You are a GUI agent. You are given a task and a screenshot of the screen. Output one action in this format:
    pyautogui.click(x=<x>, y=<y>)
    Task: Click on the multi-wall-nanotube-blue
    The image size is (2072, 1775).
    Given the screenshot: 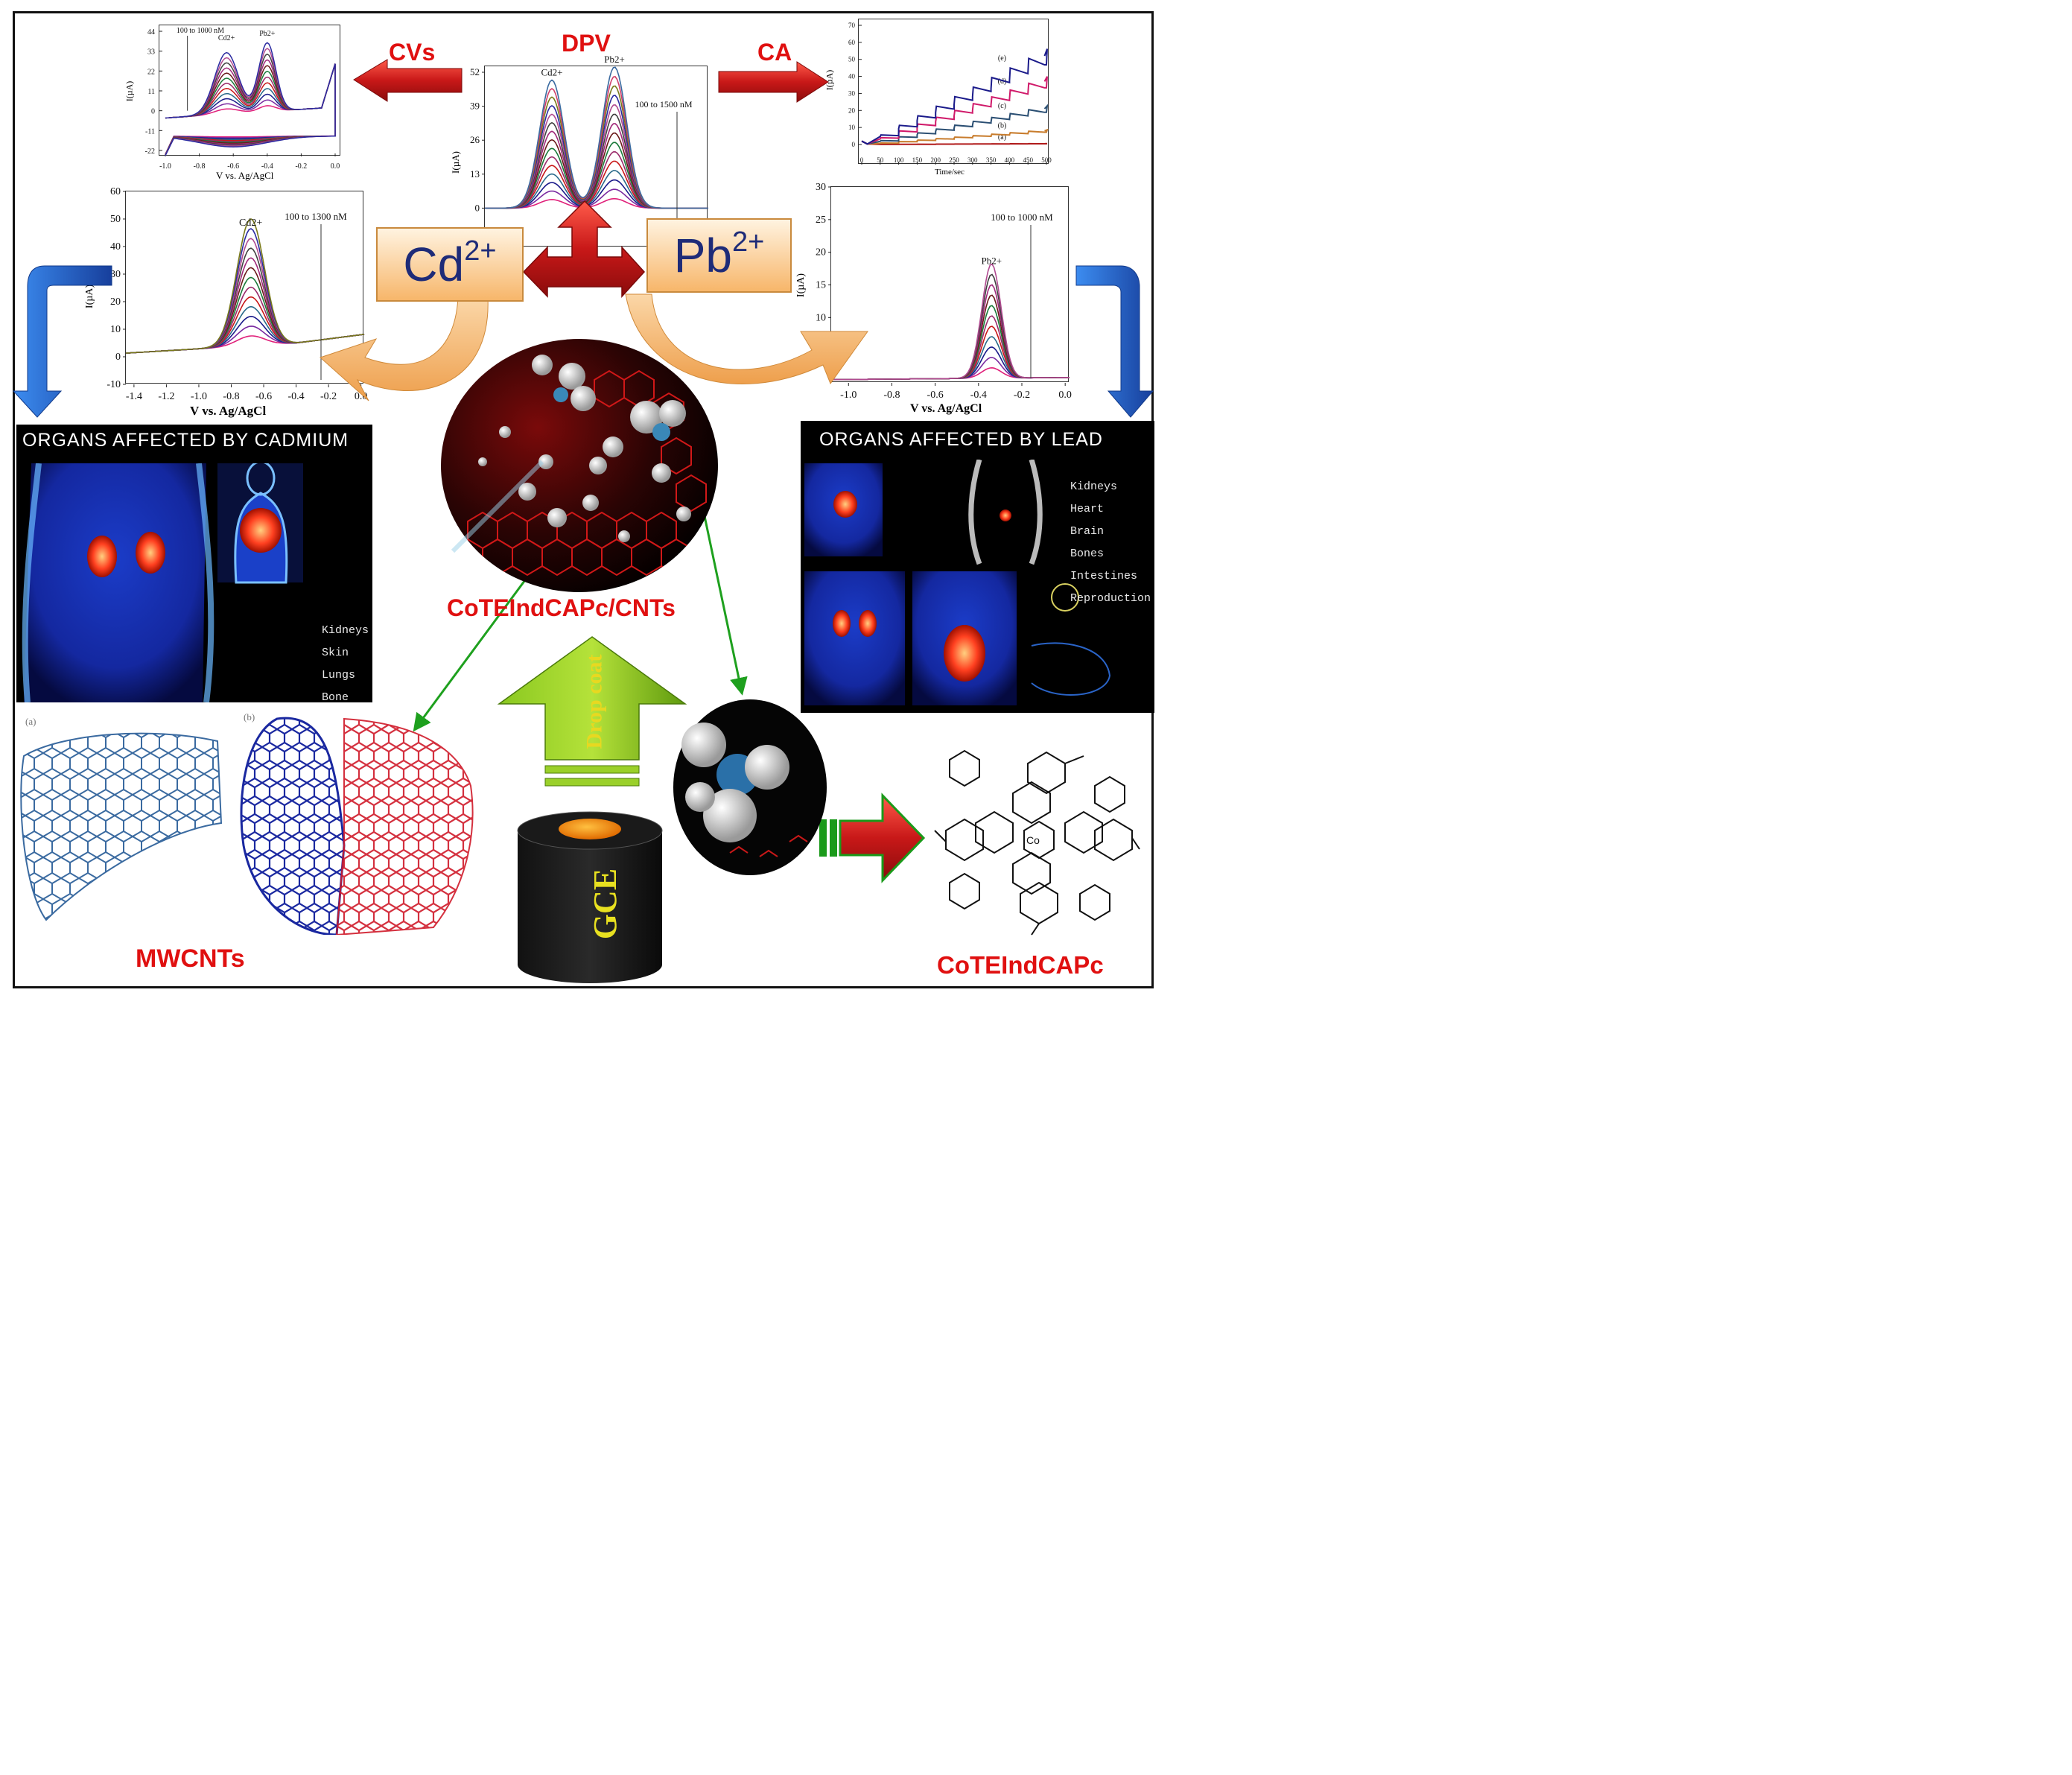 What is the action you would take?
    pyautogui.click(x=293, y=826)
    